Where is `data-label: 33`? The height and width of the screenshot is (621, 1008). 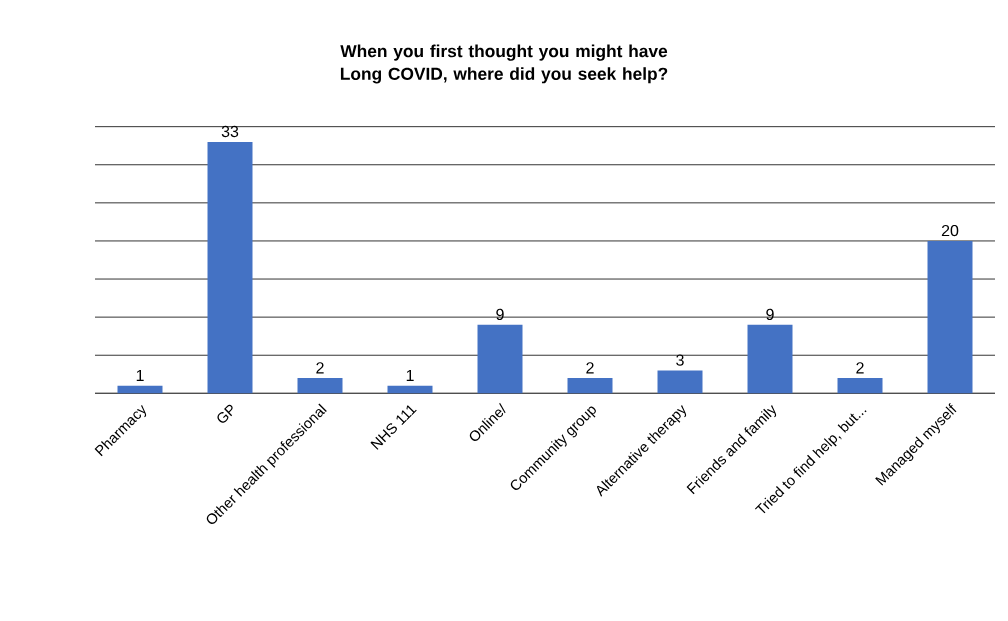 data-label: 33 is located at coordinates (230, 131).